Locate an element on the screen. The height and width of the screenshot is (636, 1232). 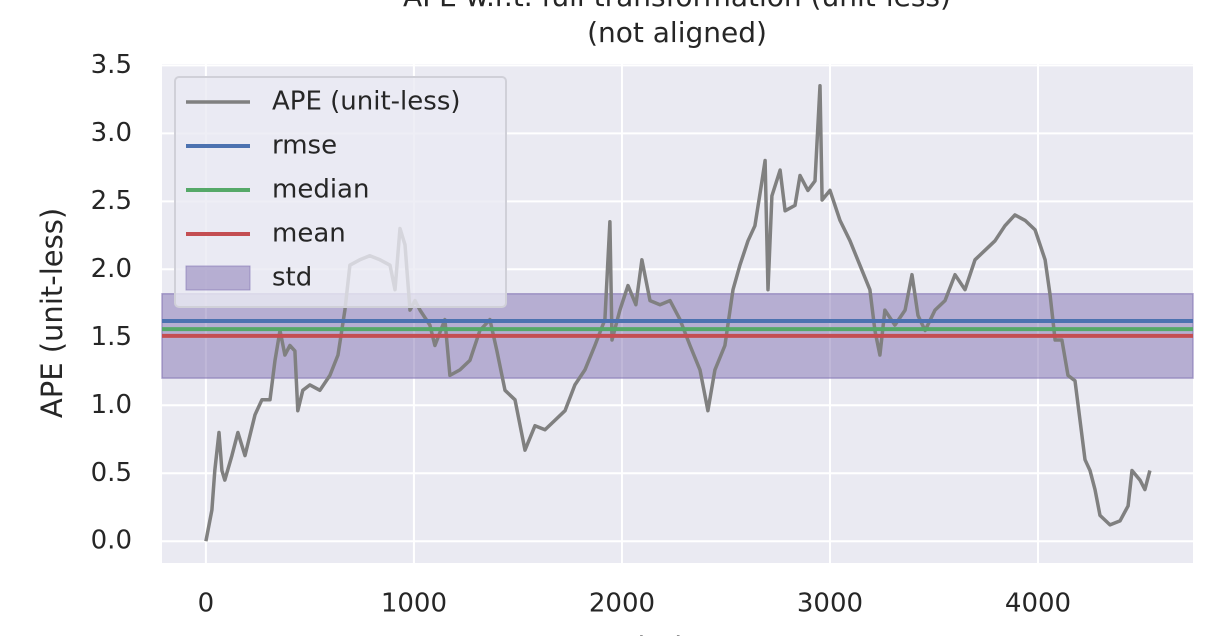
y-tick-label: 1.0 is located at coordinates (111, 405).